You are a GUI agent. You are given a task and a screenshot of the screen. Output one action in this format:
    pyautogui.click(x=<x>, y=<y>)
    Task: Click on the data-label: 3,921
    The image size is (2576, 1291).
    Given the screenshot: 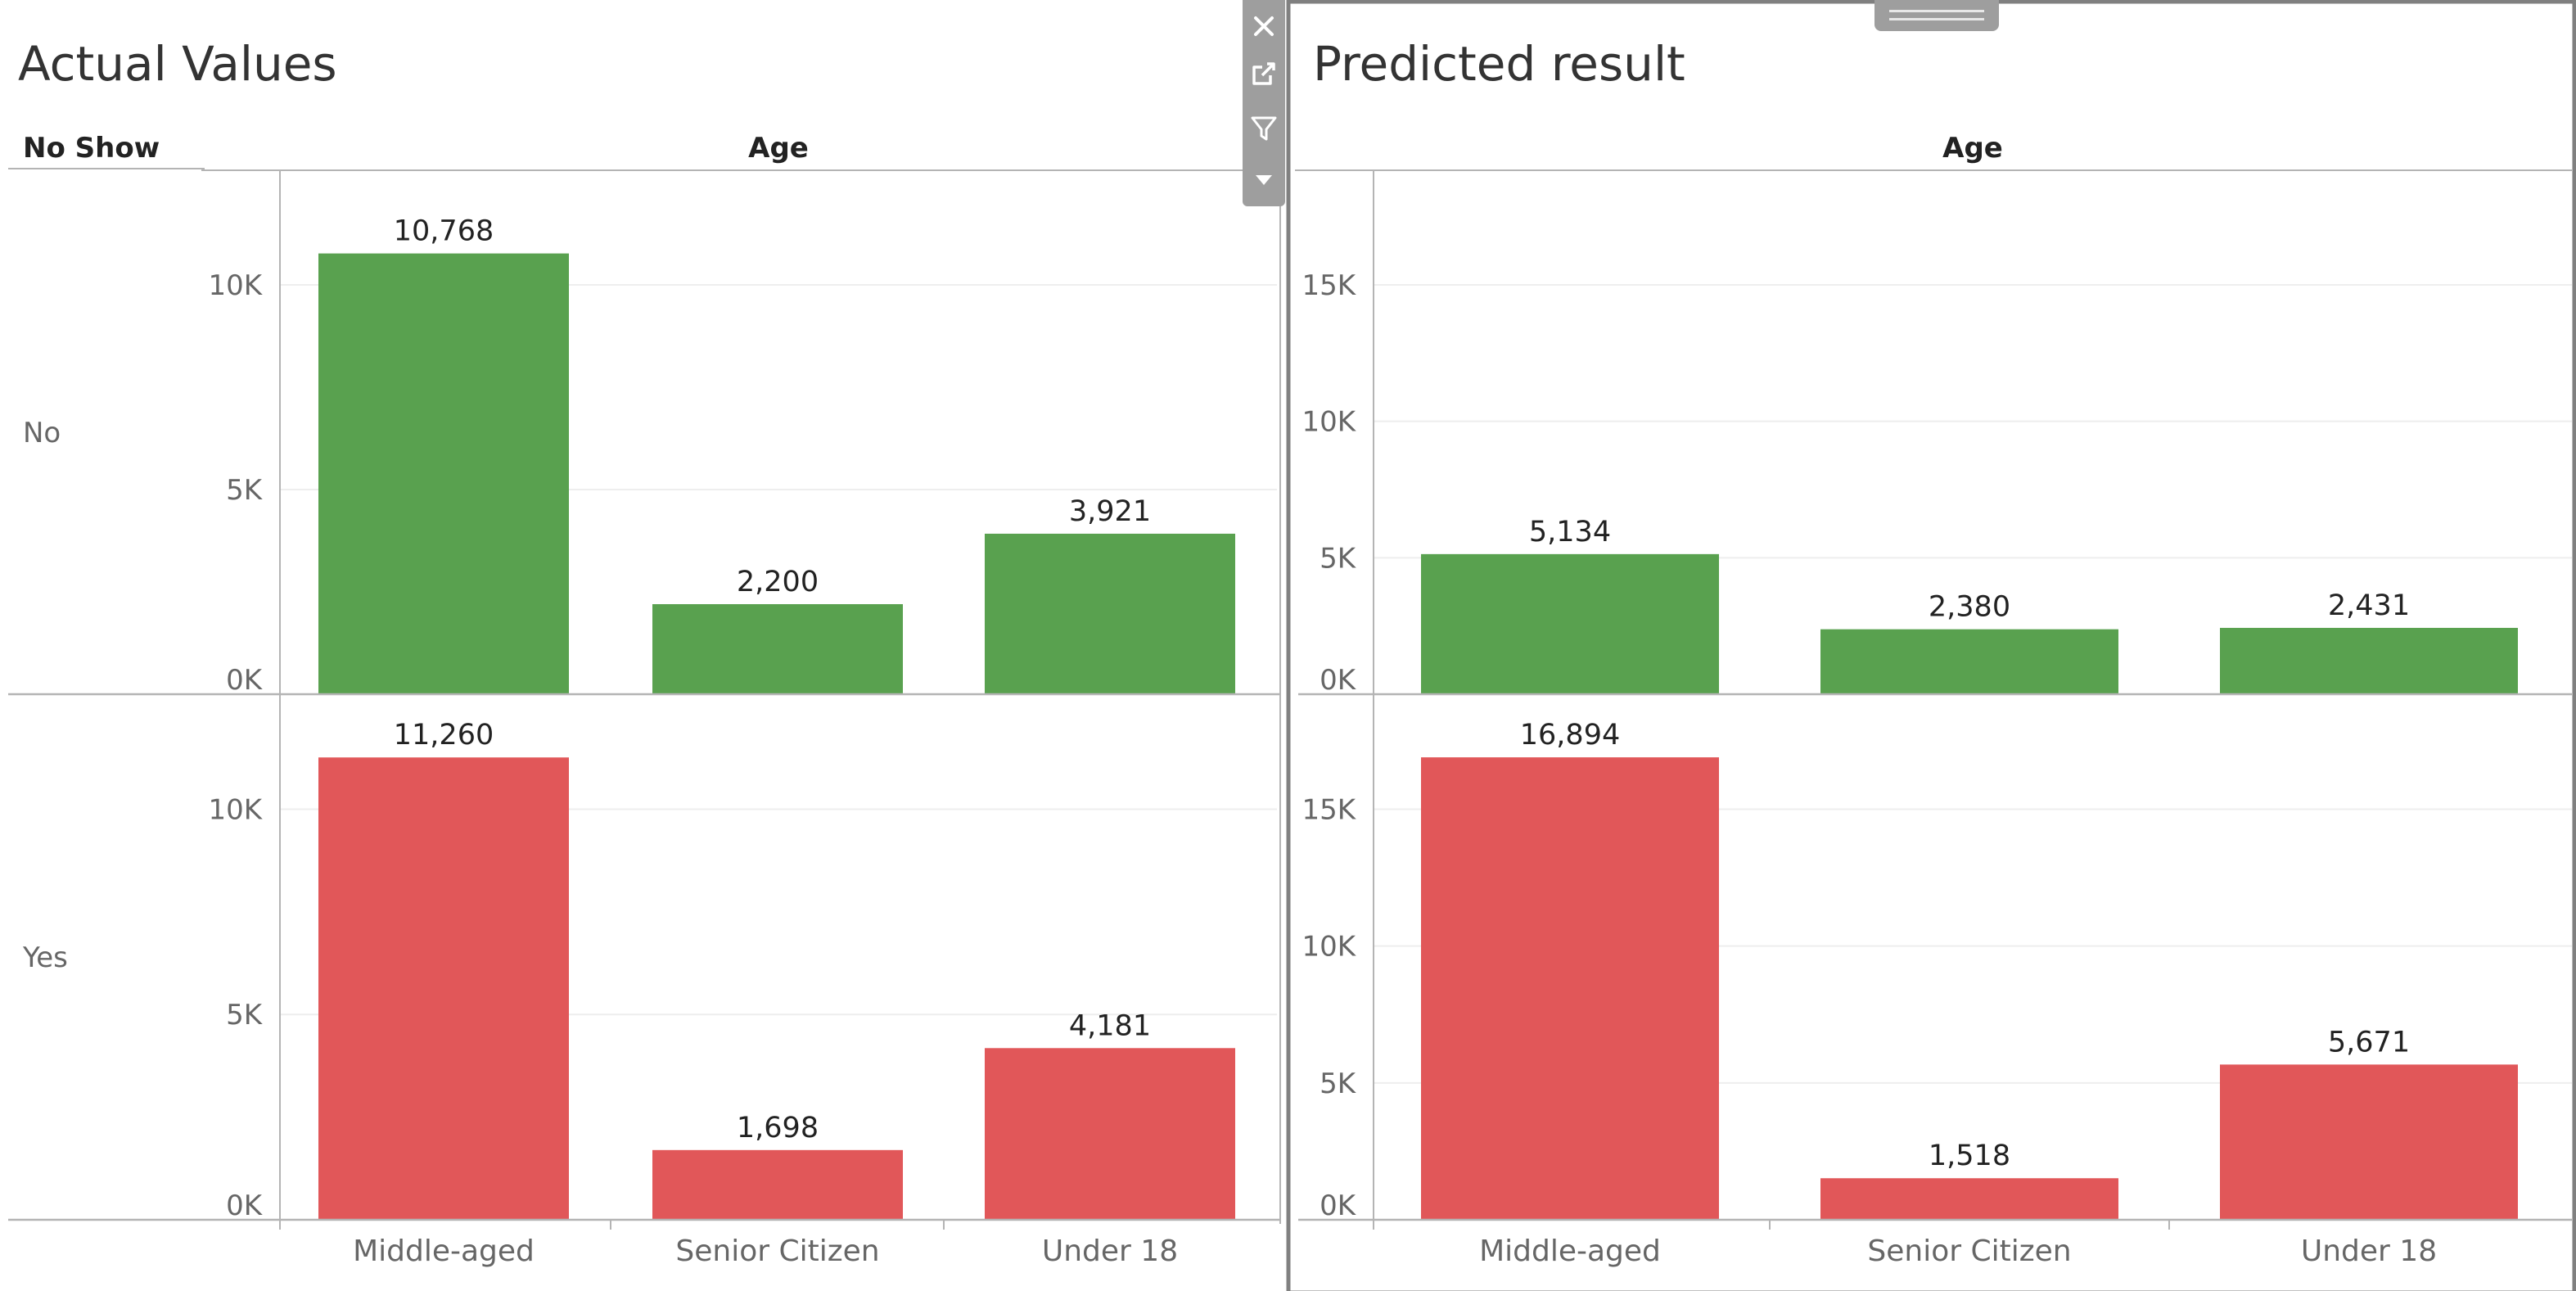 What is the action you would take?
    pyautogui.click(x=1110, y=512)
    